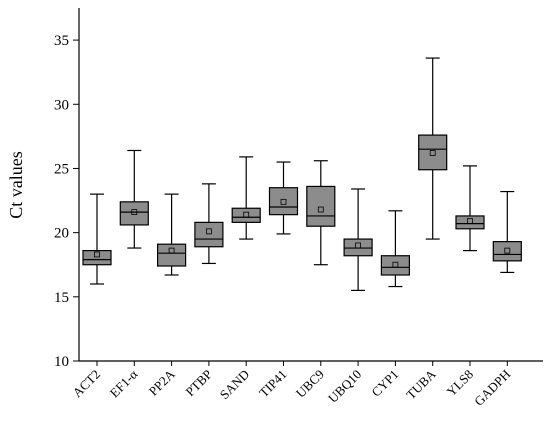  What do you see at coordinates (124, 383) in the screenshot?
I see `x-tick-label: EF1-α` at bounding box center [124, 383].